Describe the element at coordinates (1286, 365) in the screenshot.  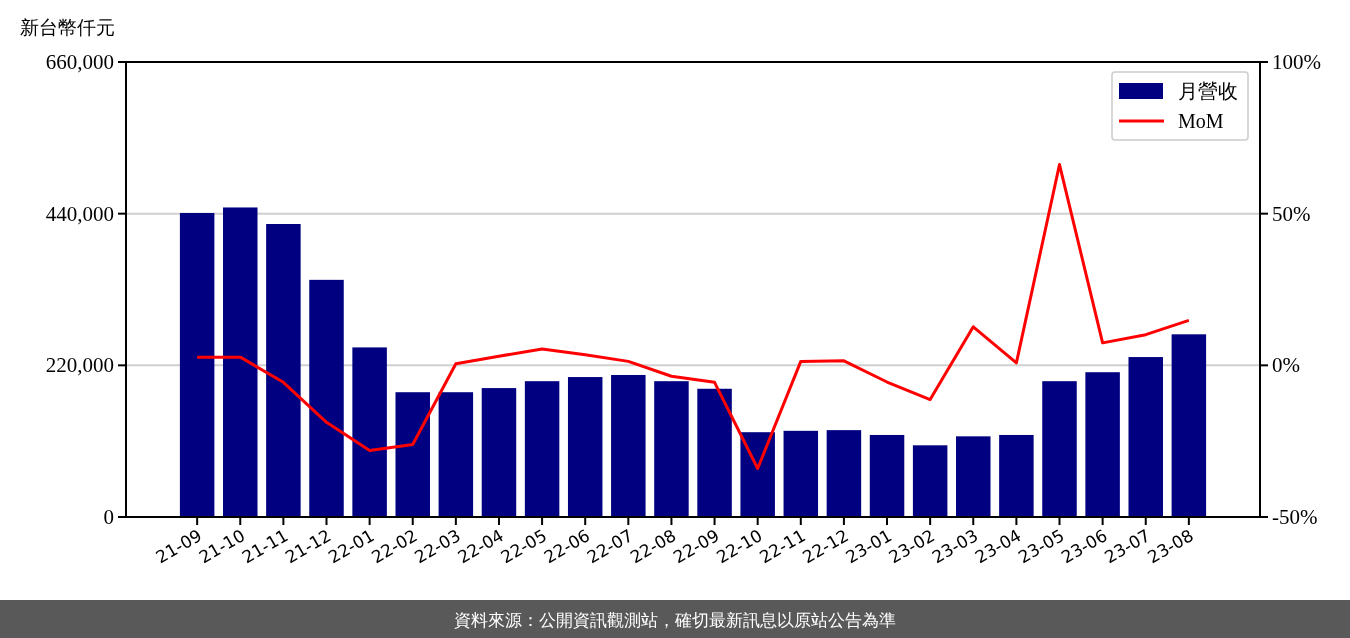
I see `y2-tick-label: 0%` at that location.